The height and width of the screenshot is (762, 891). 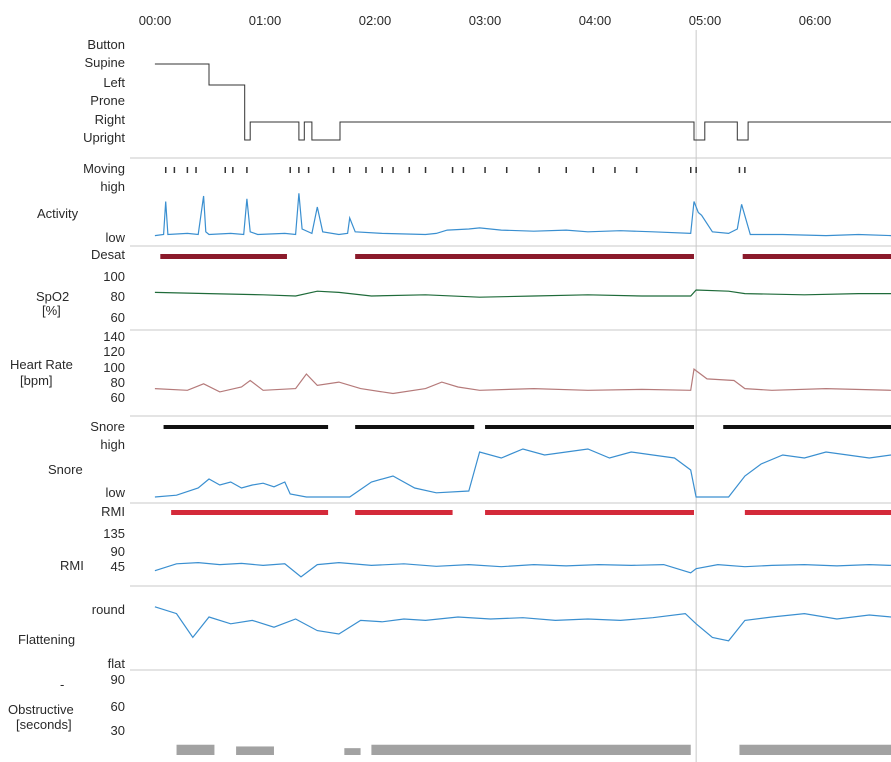 What do you see at coordinates (114, 367) in the screenshot?
I see `hr-tick-100: 100` at bounding box center [114, 367].